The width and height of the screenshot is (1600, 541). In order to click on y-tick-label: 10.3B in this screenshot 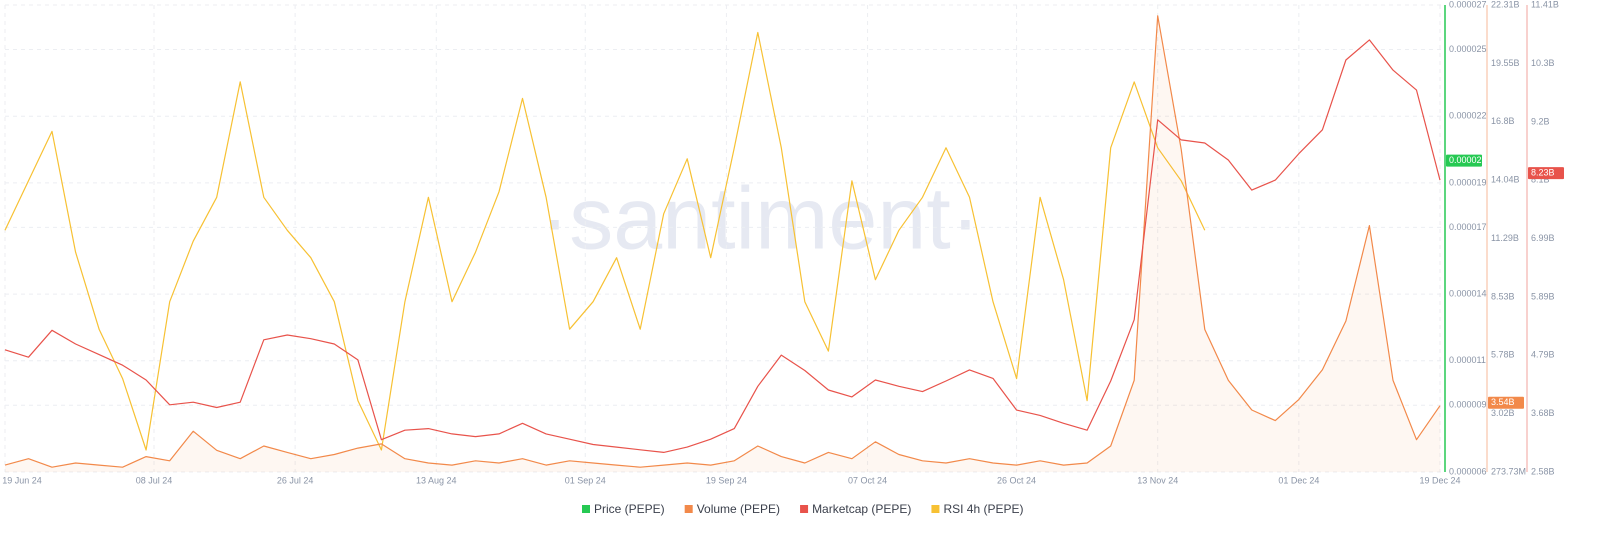, I will do `click(1543, 63)`.